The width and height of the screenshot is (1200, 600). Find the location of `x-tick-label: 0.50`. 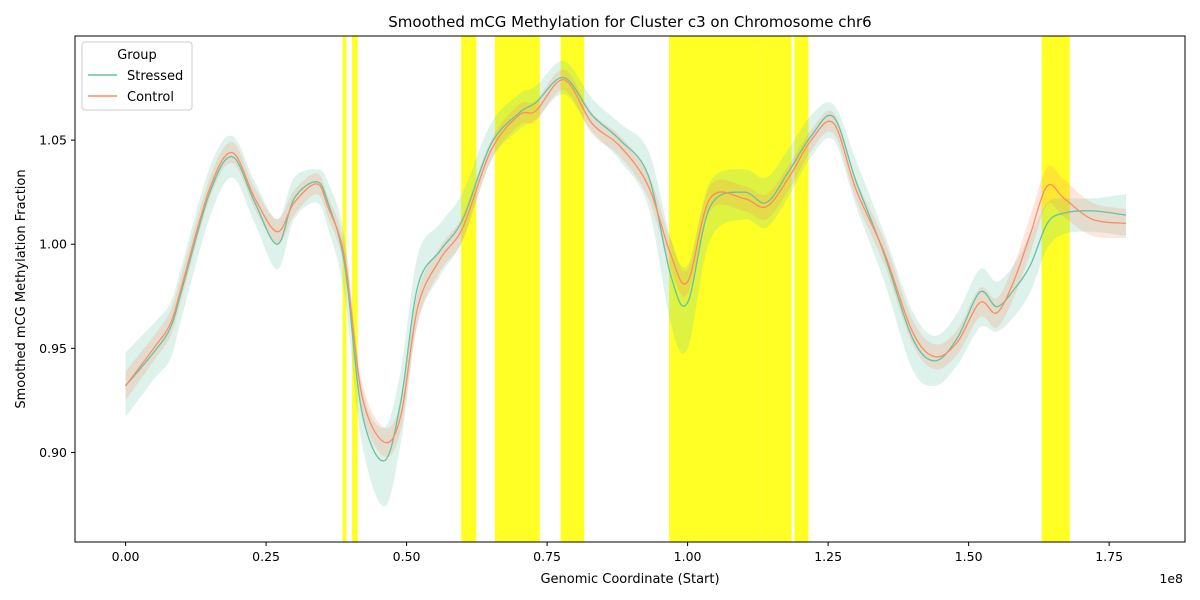

x-tick-label: 0.50 is located at coordinates (407, 556).